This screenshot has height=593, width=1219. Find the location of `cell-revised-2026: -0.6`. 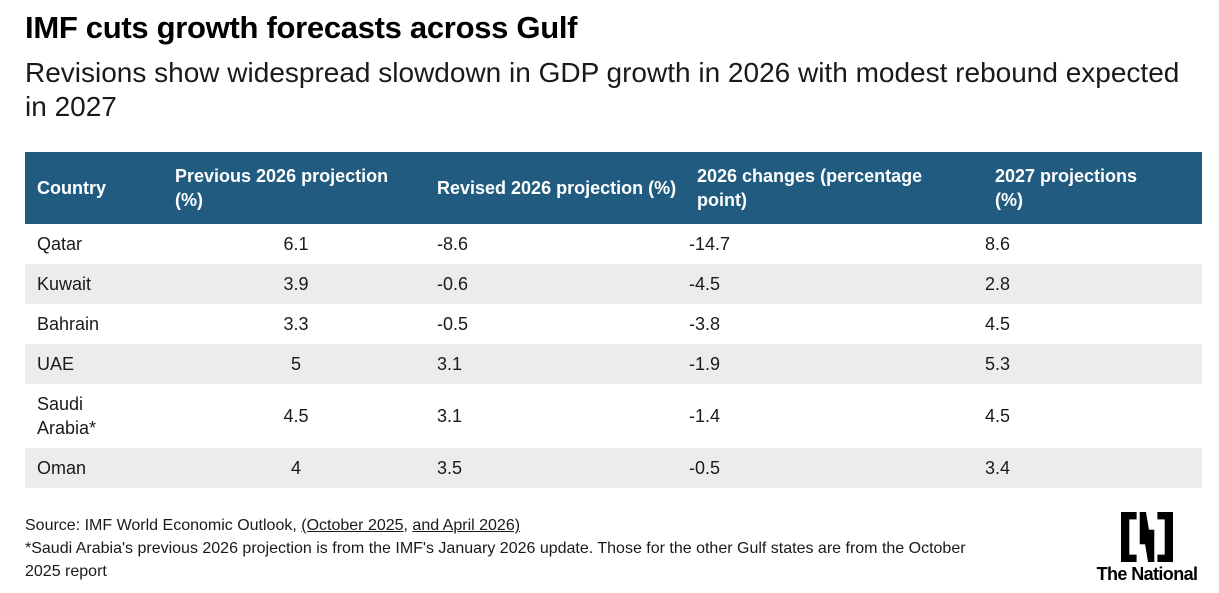

cell-revised-2026: -0.6 is located at coordinates (557, 284).